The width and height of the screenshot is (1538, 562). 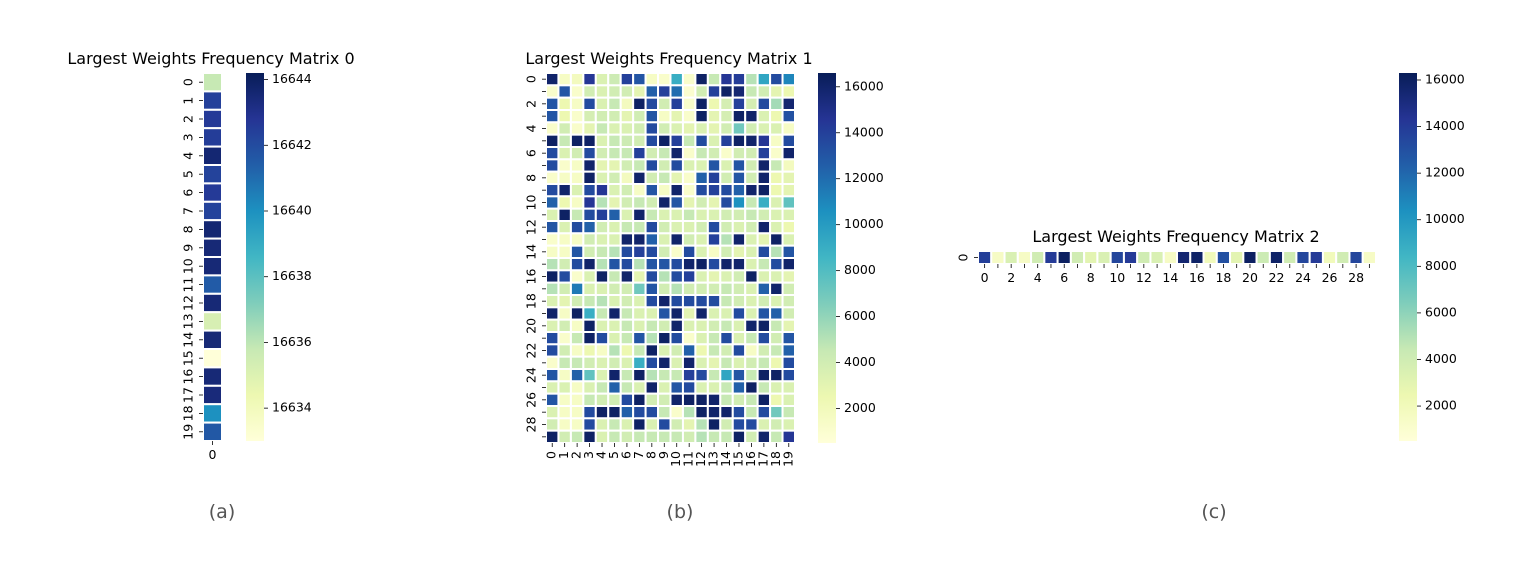 I want to click on y-tick-label: 8, so click(x=531, y=178).